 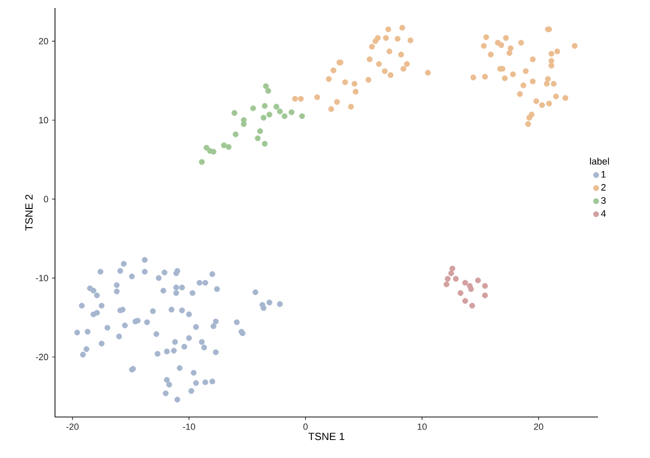 What do you see at coordinates (42, 357) in the screenshot?
I see `y-tick-label: -20` at bounding box center [42, 357].